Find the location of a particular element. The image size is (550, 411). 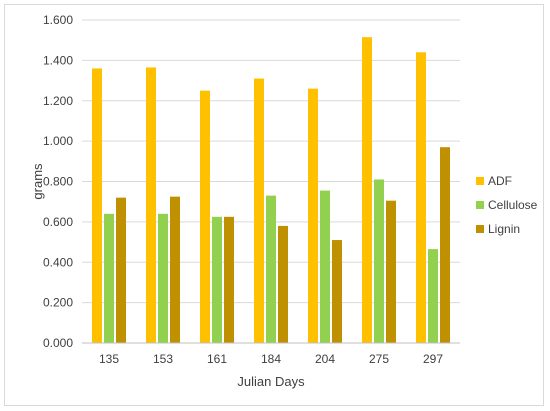

x-axis-ticks: 135 153 161 184 204 275 297 is located at coordinates (271, 359).